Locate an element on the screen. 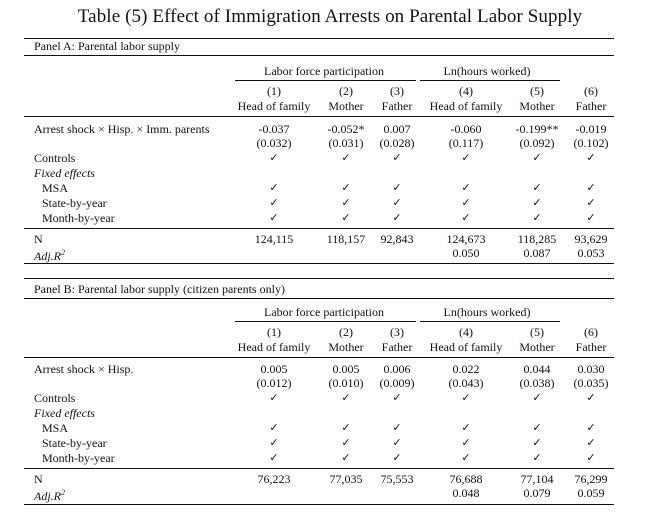 This screenshot has height=515, width=660. n-cell: 77,104 is located at coordinates (537, 479).